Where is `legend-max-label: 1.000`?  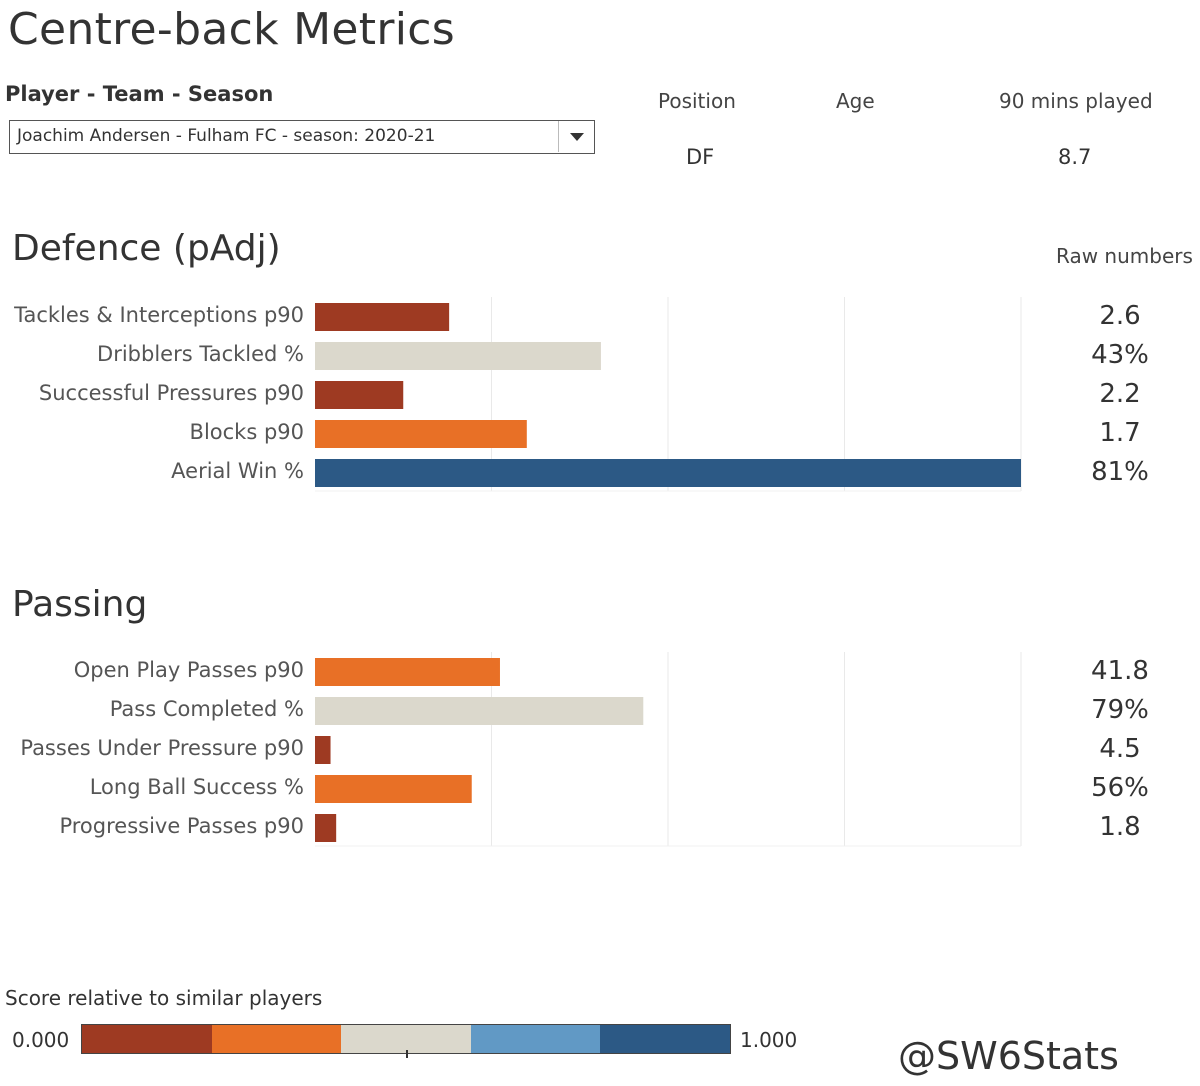
legend-max-label: 1.000 is located at coordinates (769, 1040).